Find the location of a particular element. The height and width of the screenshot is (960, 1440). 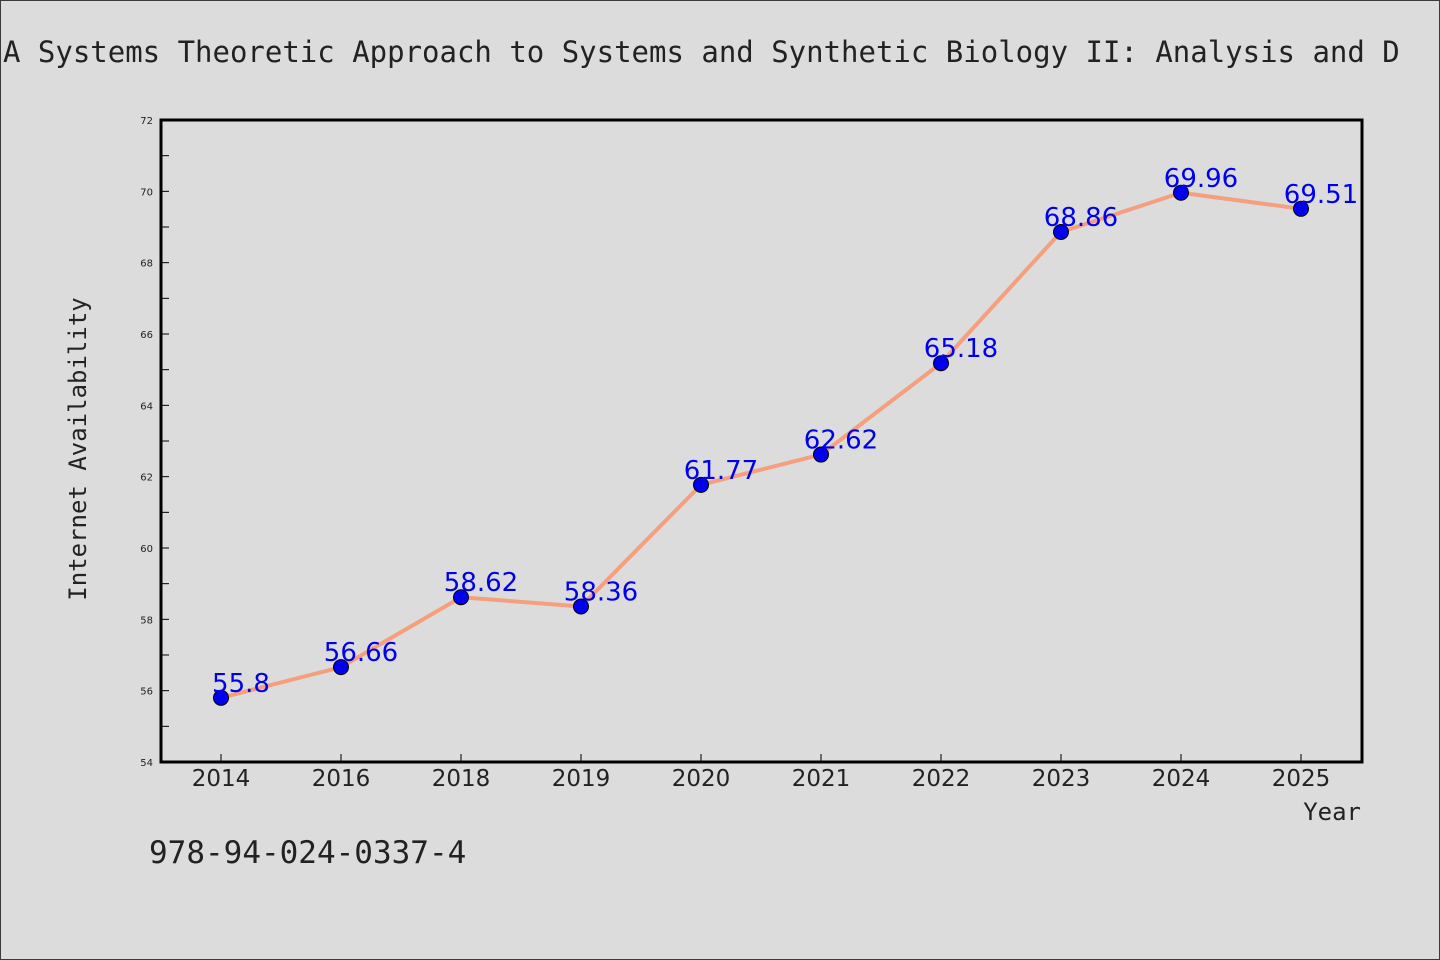

x-tick-label: 2014 is located at coordinates (221, 779).